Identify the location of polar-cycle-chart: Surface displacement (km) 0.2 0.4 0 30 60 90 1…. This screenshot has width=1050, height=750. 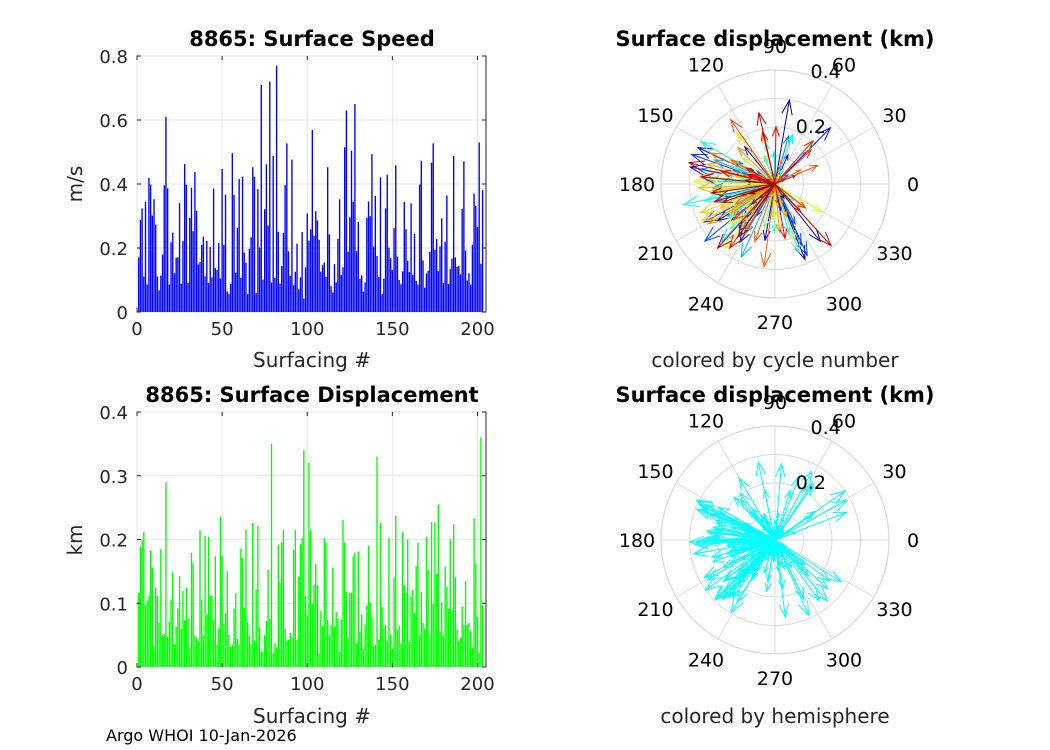
(774, 199).